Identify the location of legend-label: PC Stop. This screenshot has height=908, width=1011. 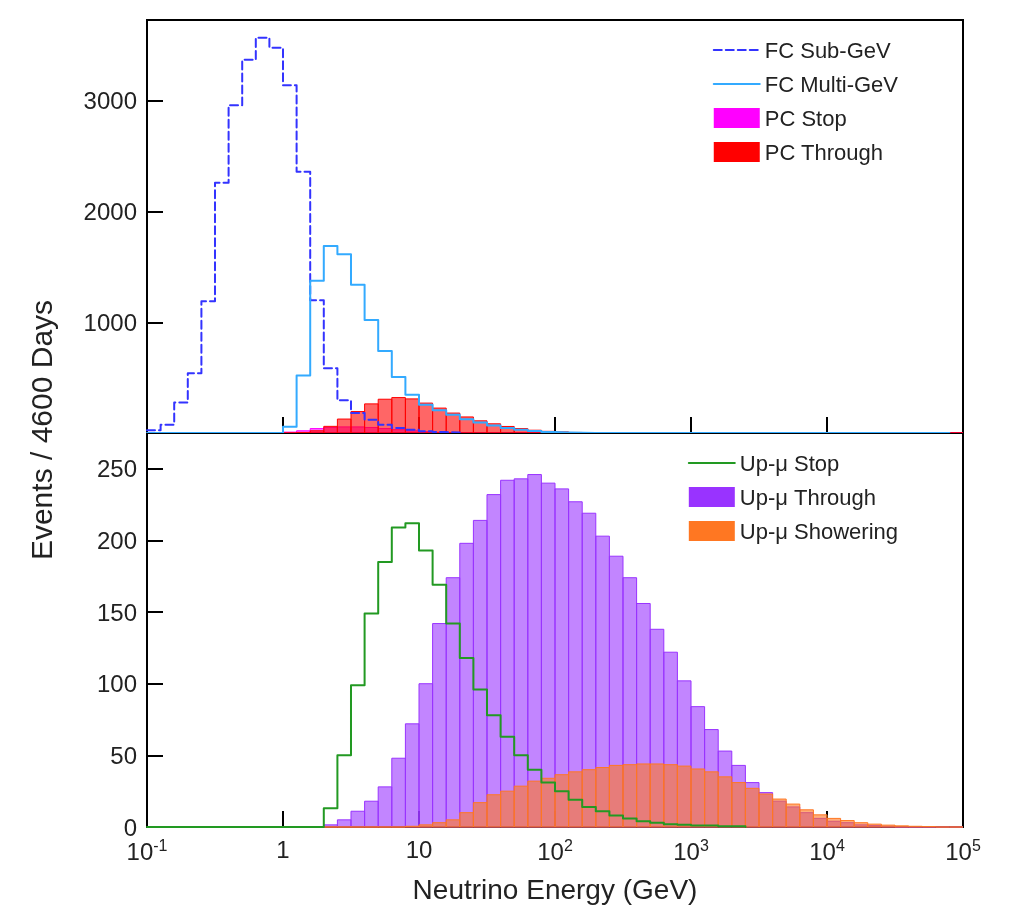
(805, 118).